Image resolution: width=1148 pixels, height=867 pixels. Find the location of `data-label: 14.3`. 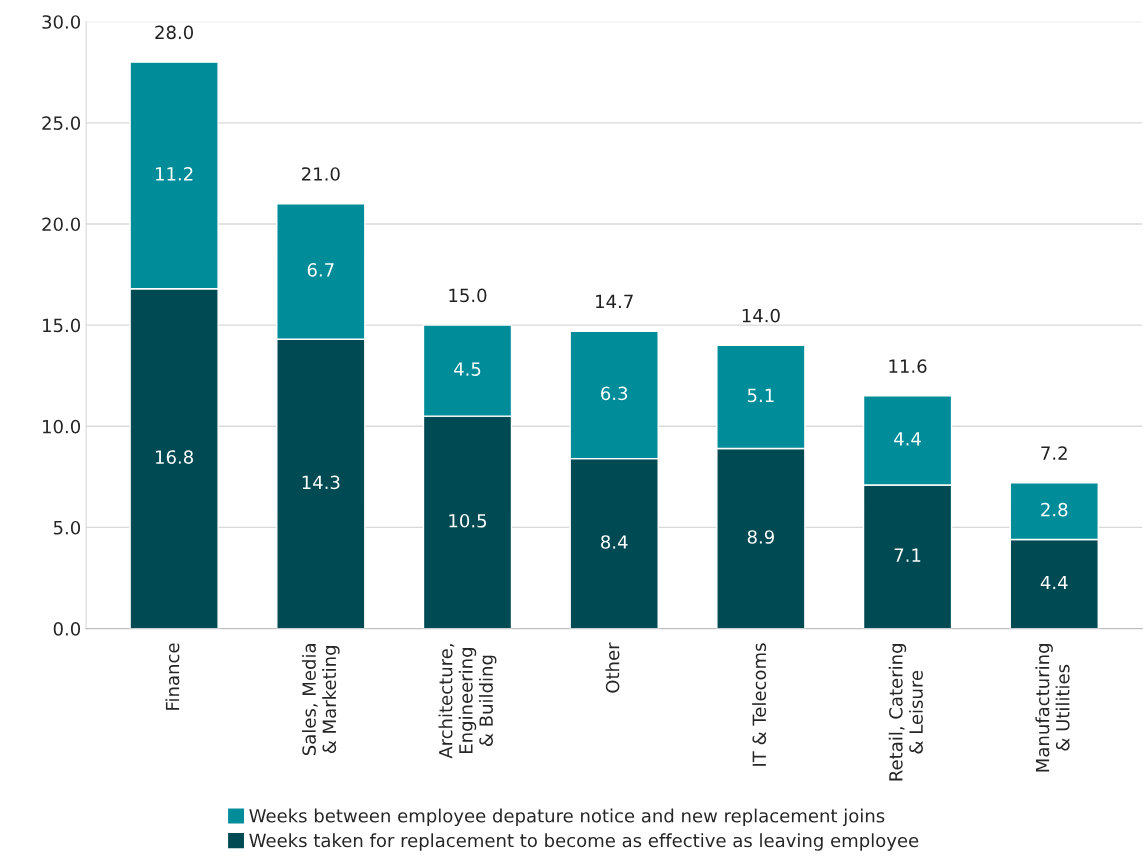

data-label: 14.3 is located at coordinates (321, 482).